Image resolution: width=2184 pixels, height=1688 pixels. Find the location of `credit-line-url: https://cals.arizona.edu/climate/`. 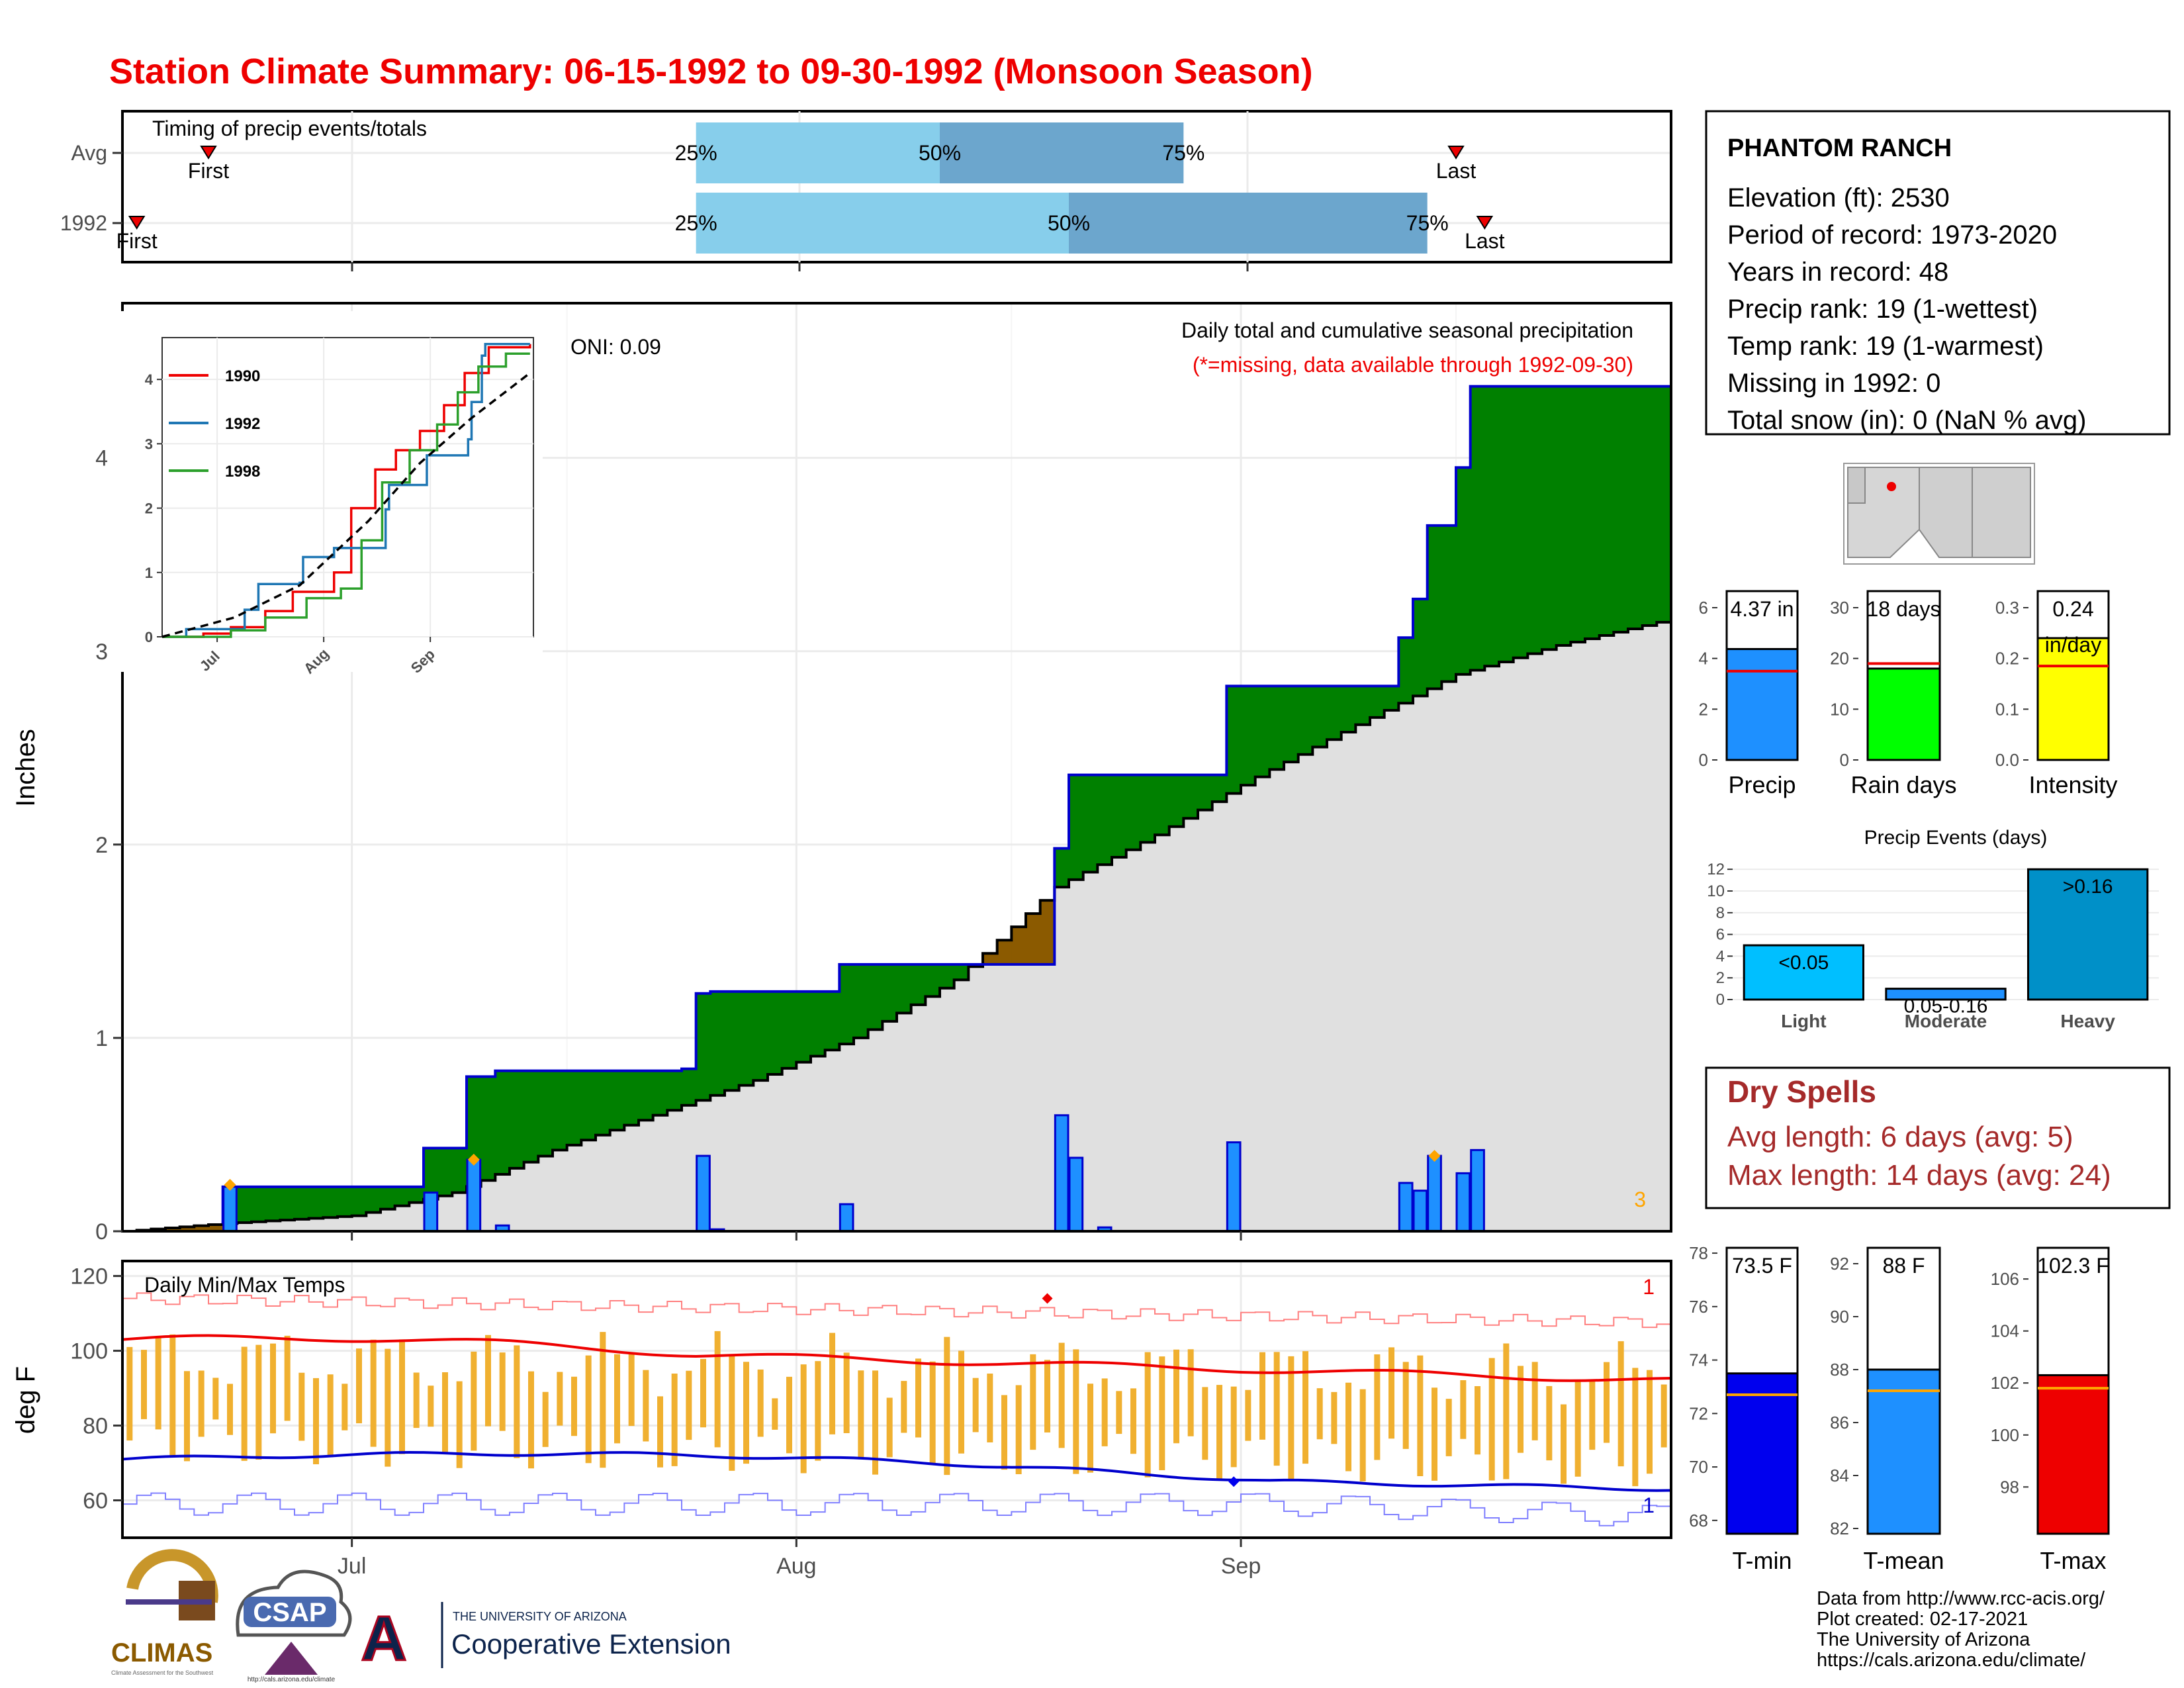

credit-line-url: https://cals.arizona.edu/climate/ is located at coordinates (1951, 1660).